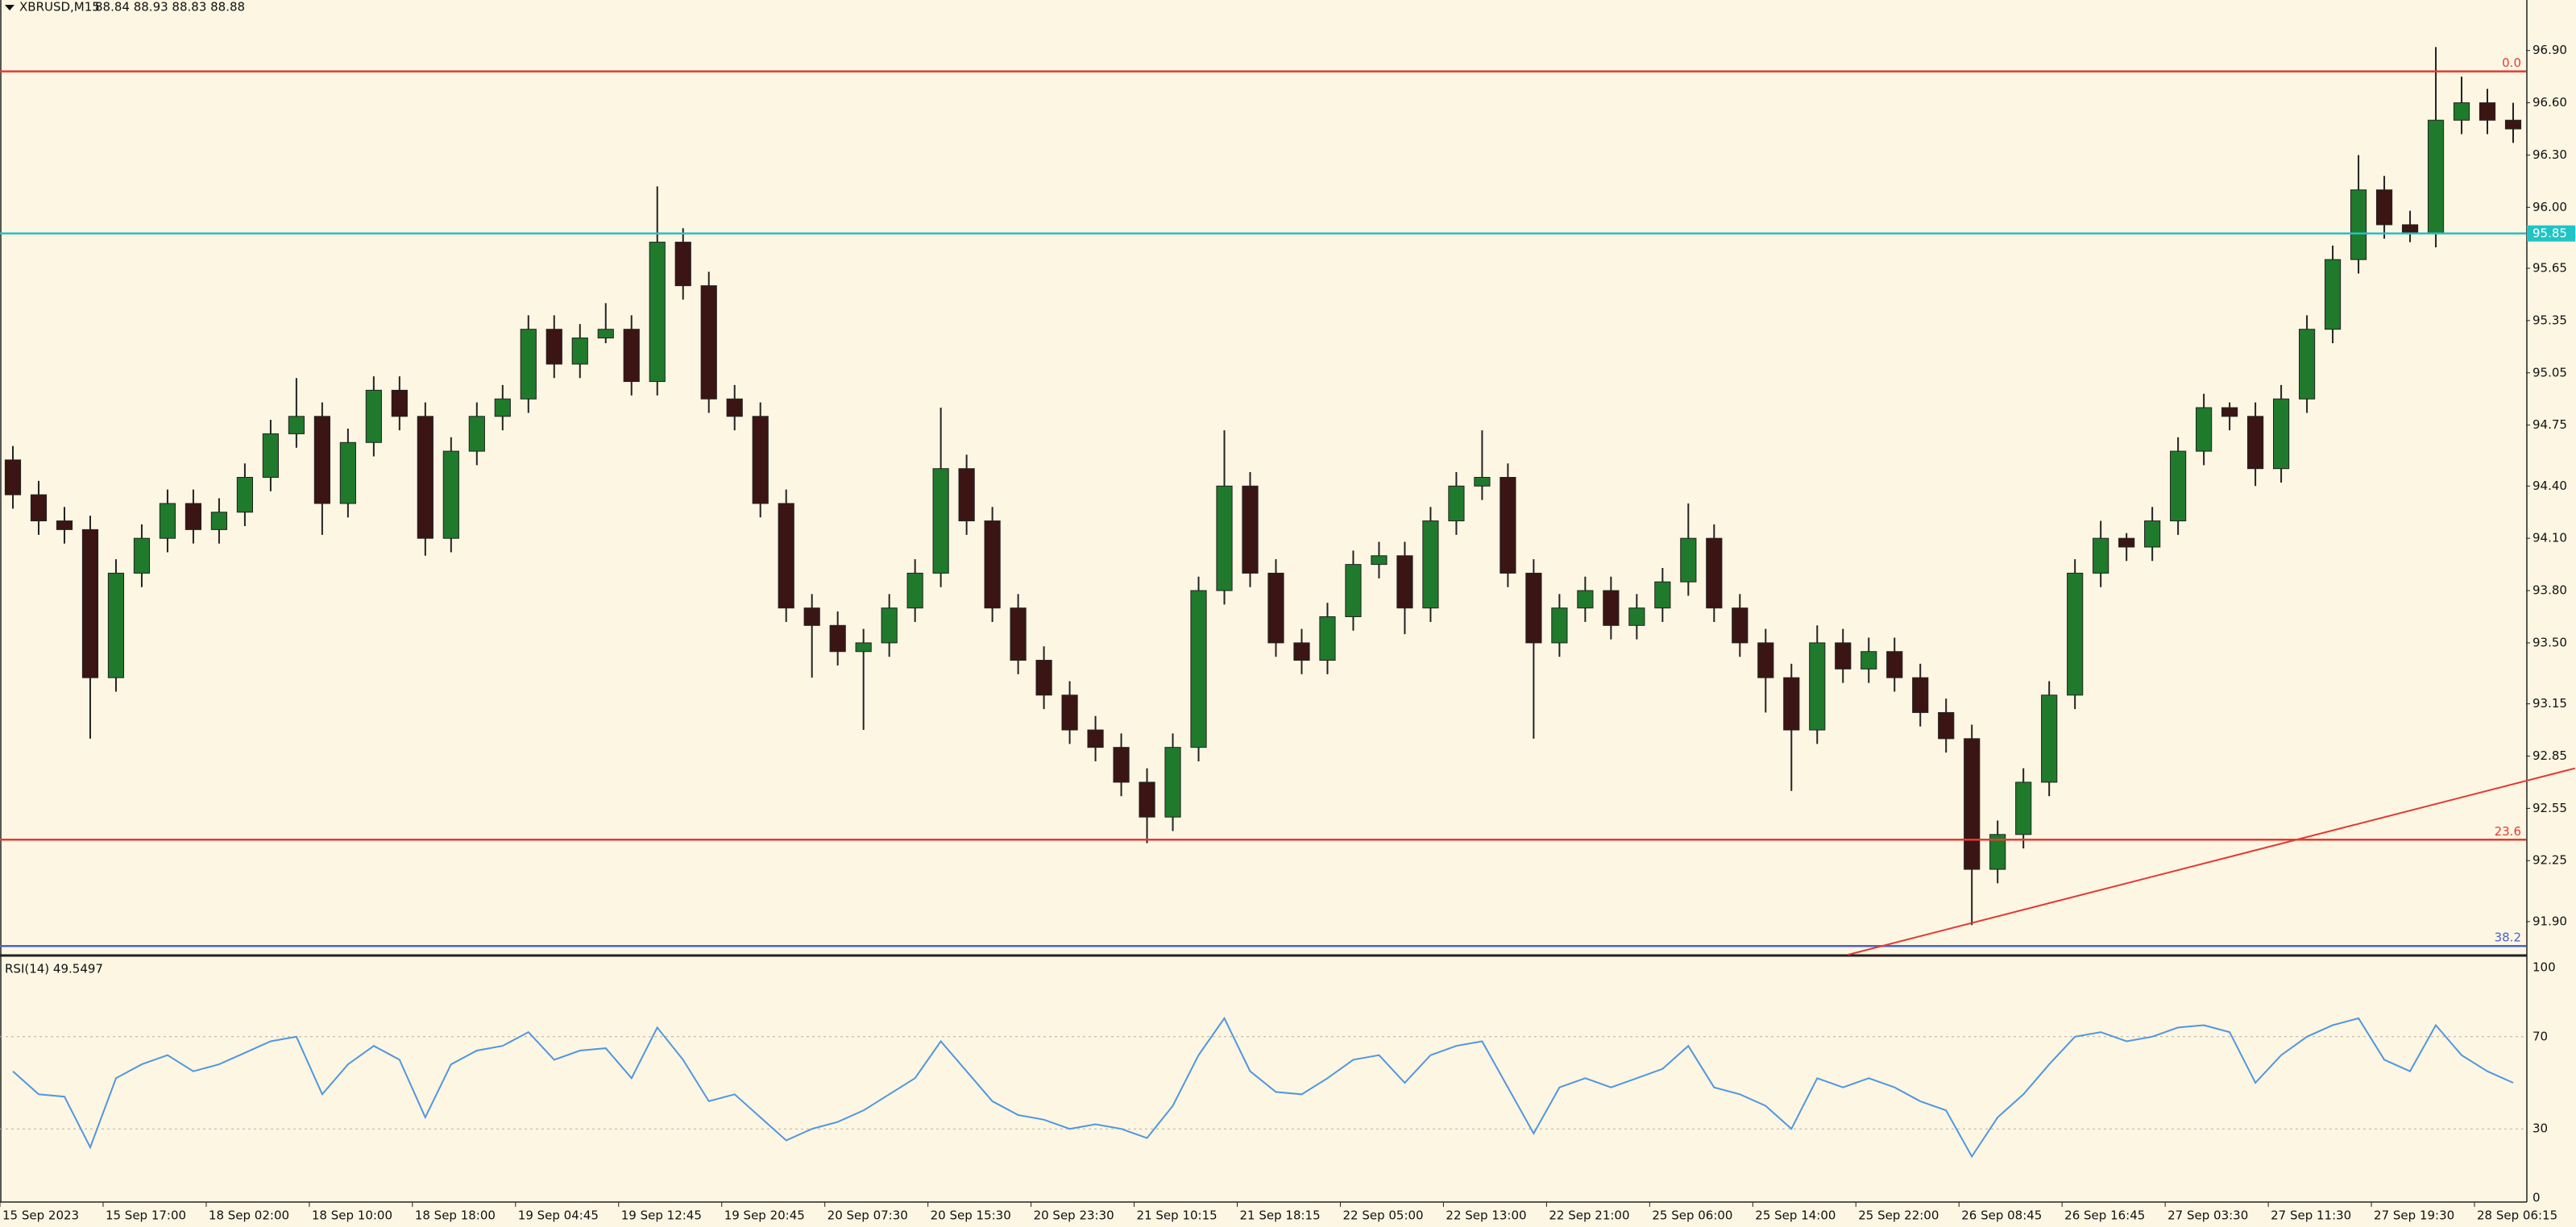  What do you see at coordinates (1899, 1215) in the screenshot?
I see `x-tick-label: 25 Sep 22:00` at bounding box center [1899, 1215].